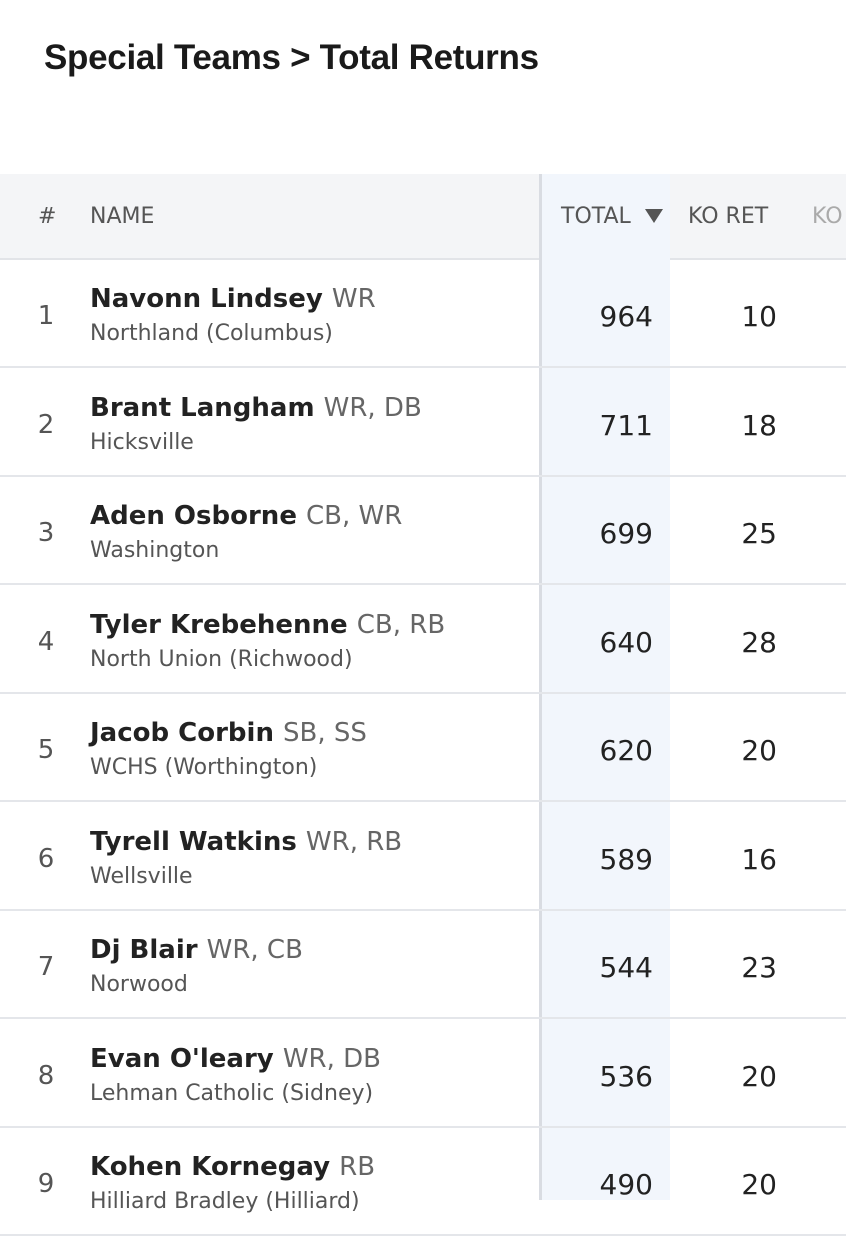 The height and width of the screenshot is (1236, 846). I want to click on name-text: Tyrell Watkins, so click(193, 841).